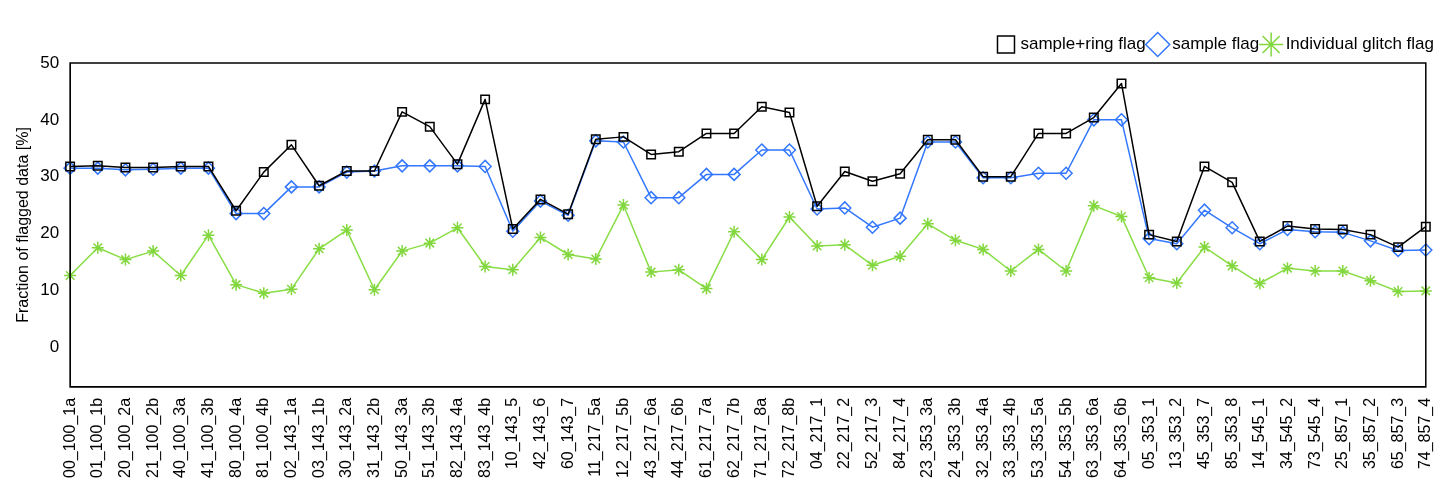  Describe the element at coordinates (1148, 433) in the screenshot. I see `x-tick-label: 05_353_1` at that location.